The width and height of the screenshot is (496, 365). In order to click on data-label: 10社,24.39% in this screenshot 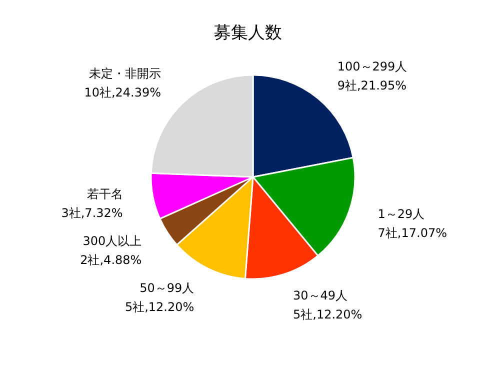, I will do `click(123, 92)`.